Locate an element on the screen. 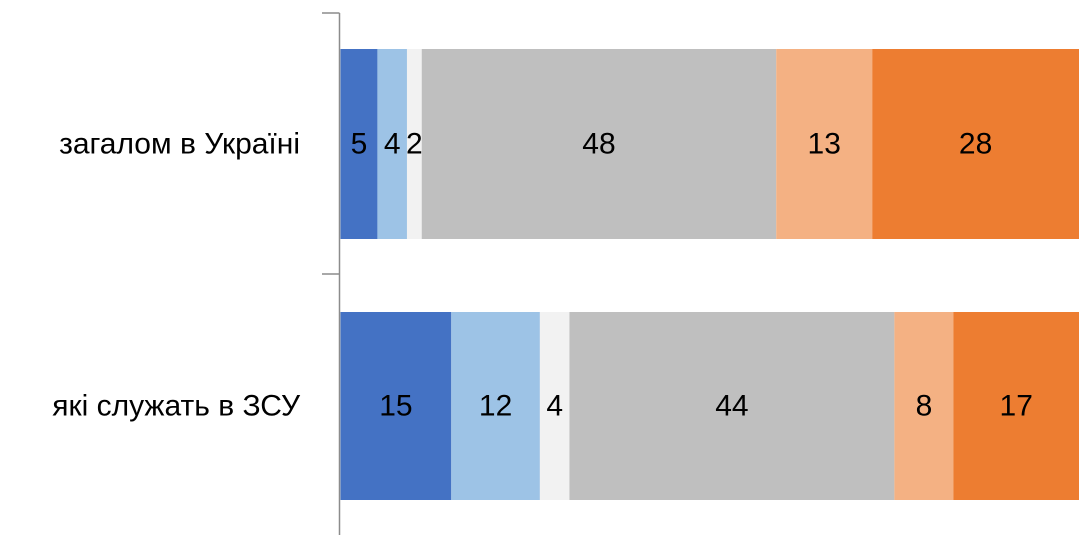  data-label: 13 is located at coordinates (824, 144).